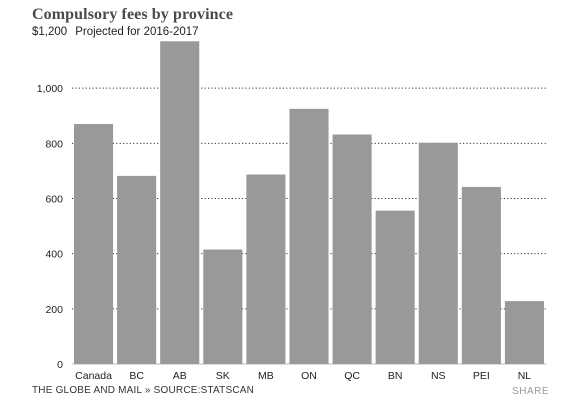  What do you see at coordinates (438, 253) in the screenshot?
I see `bar-ns` at bounding box center [438, 253].